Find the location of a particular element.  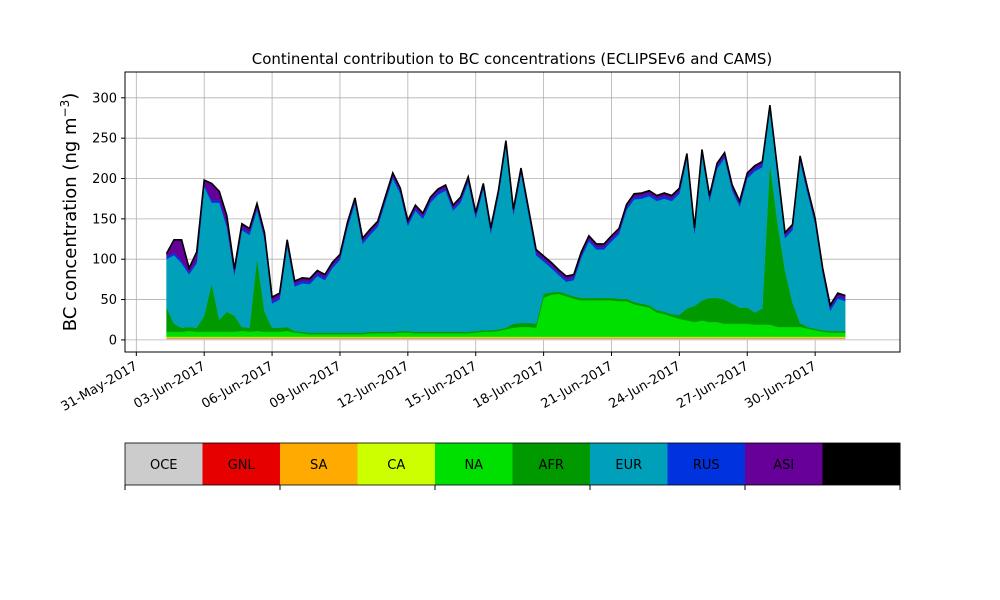

x-tick-label: 27-Jun-2017 is located at coordinates (712, 385).